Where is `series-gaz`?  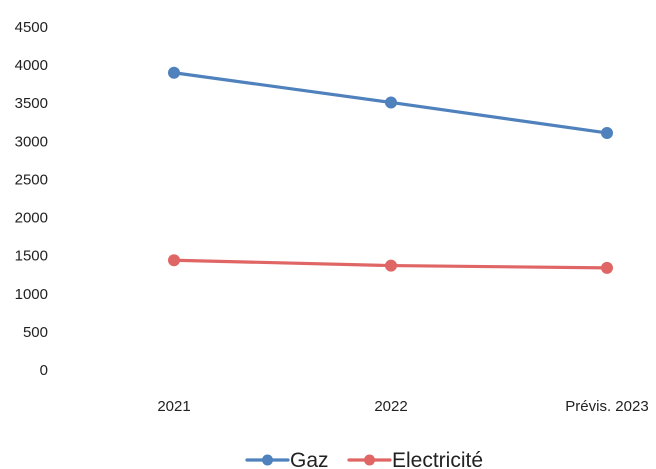 series-gaz is located at coordinates (390, 102).